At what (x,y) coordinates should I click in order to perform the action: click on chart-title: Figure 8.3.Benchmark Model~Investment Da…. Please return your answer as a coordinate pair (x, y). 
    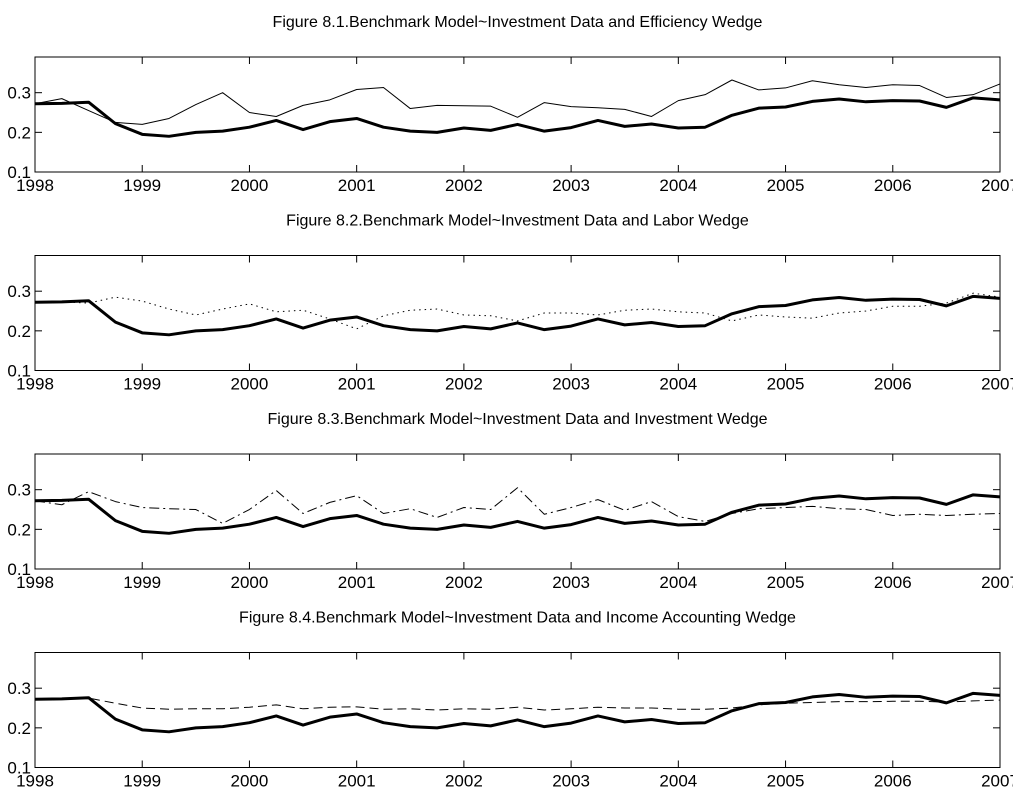
    Looking at the image, I should click on (518, 419).